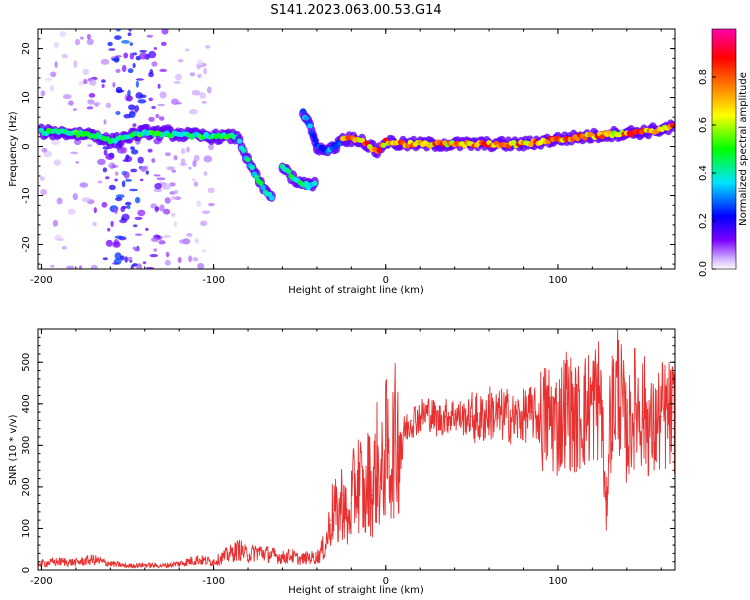 Image resolution: width=750 pixels, height=600 pixels. I want to click on colorbar-tick-label: 0.6, so click(703, 125).